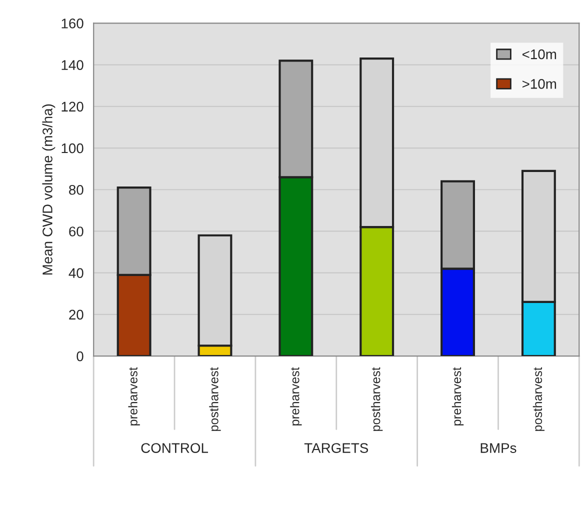 This screenshot has width=585, height=516. What do you see at coordinates (76, 315) in the screenshot?
I see `y-tick-label: 20` at bounding box center [76, 315].